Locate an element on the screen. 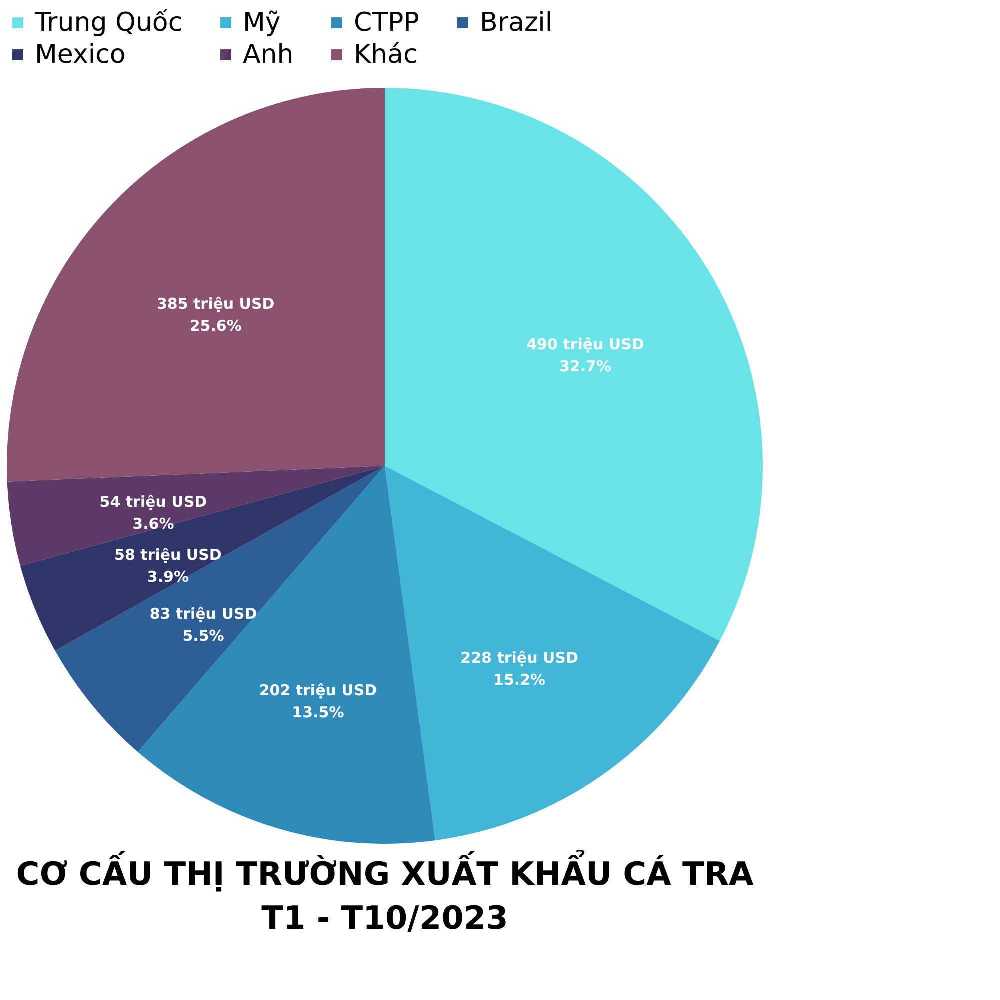  legend-label: Trung Quốc is located at coordinates (108, 23).